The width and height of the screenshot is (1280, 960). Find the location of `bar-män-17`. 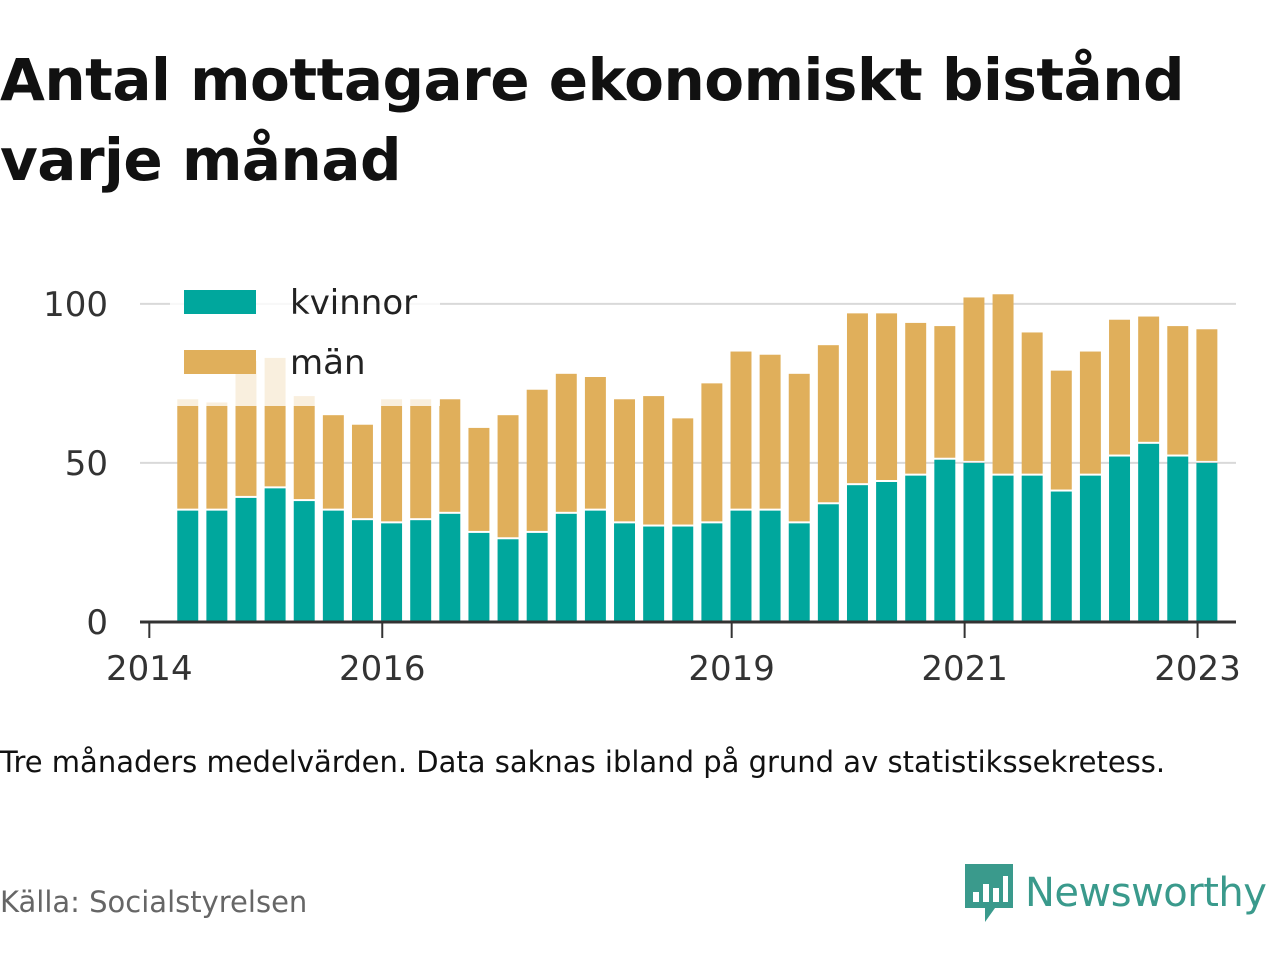

bar-män-17 is located at coordinates (683, 471).